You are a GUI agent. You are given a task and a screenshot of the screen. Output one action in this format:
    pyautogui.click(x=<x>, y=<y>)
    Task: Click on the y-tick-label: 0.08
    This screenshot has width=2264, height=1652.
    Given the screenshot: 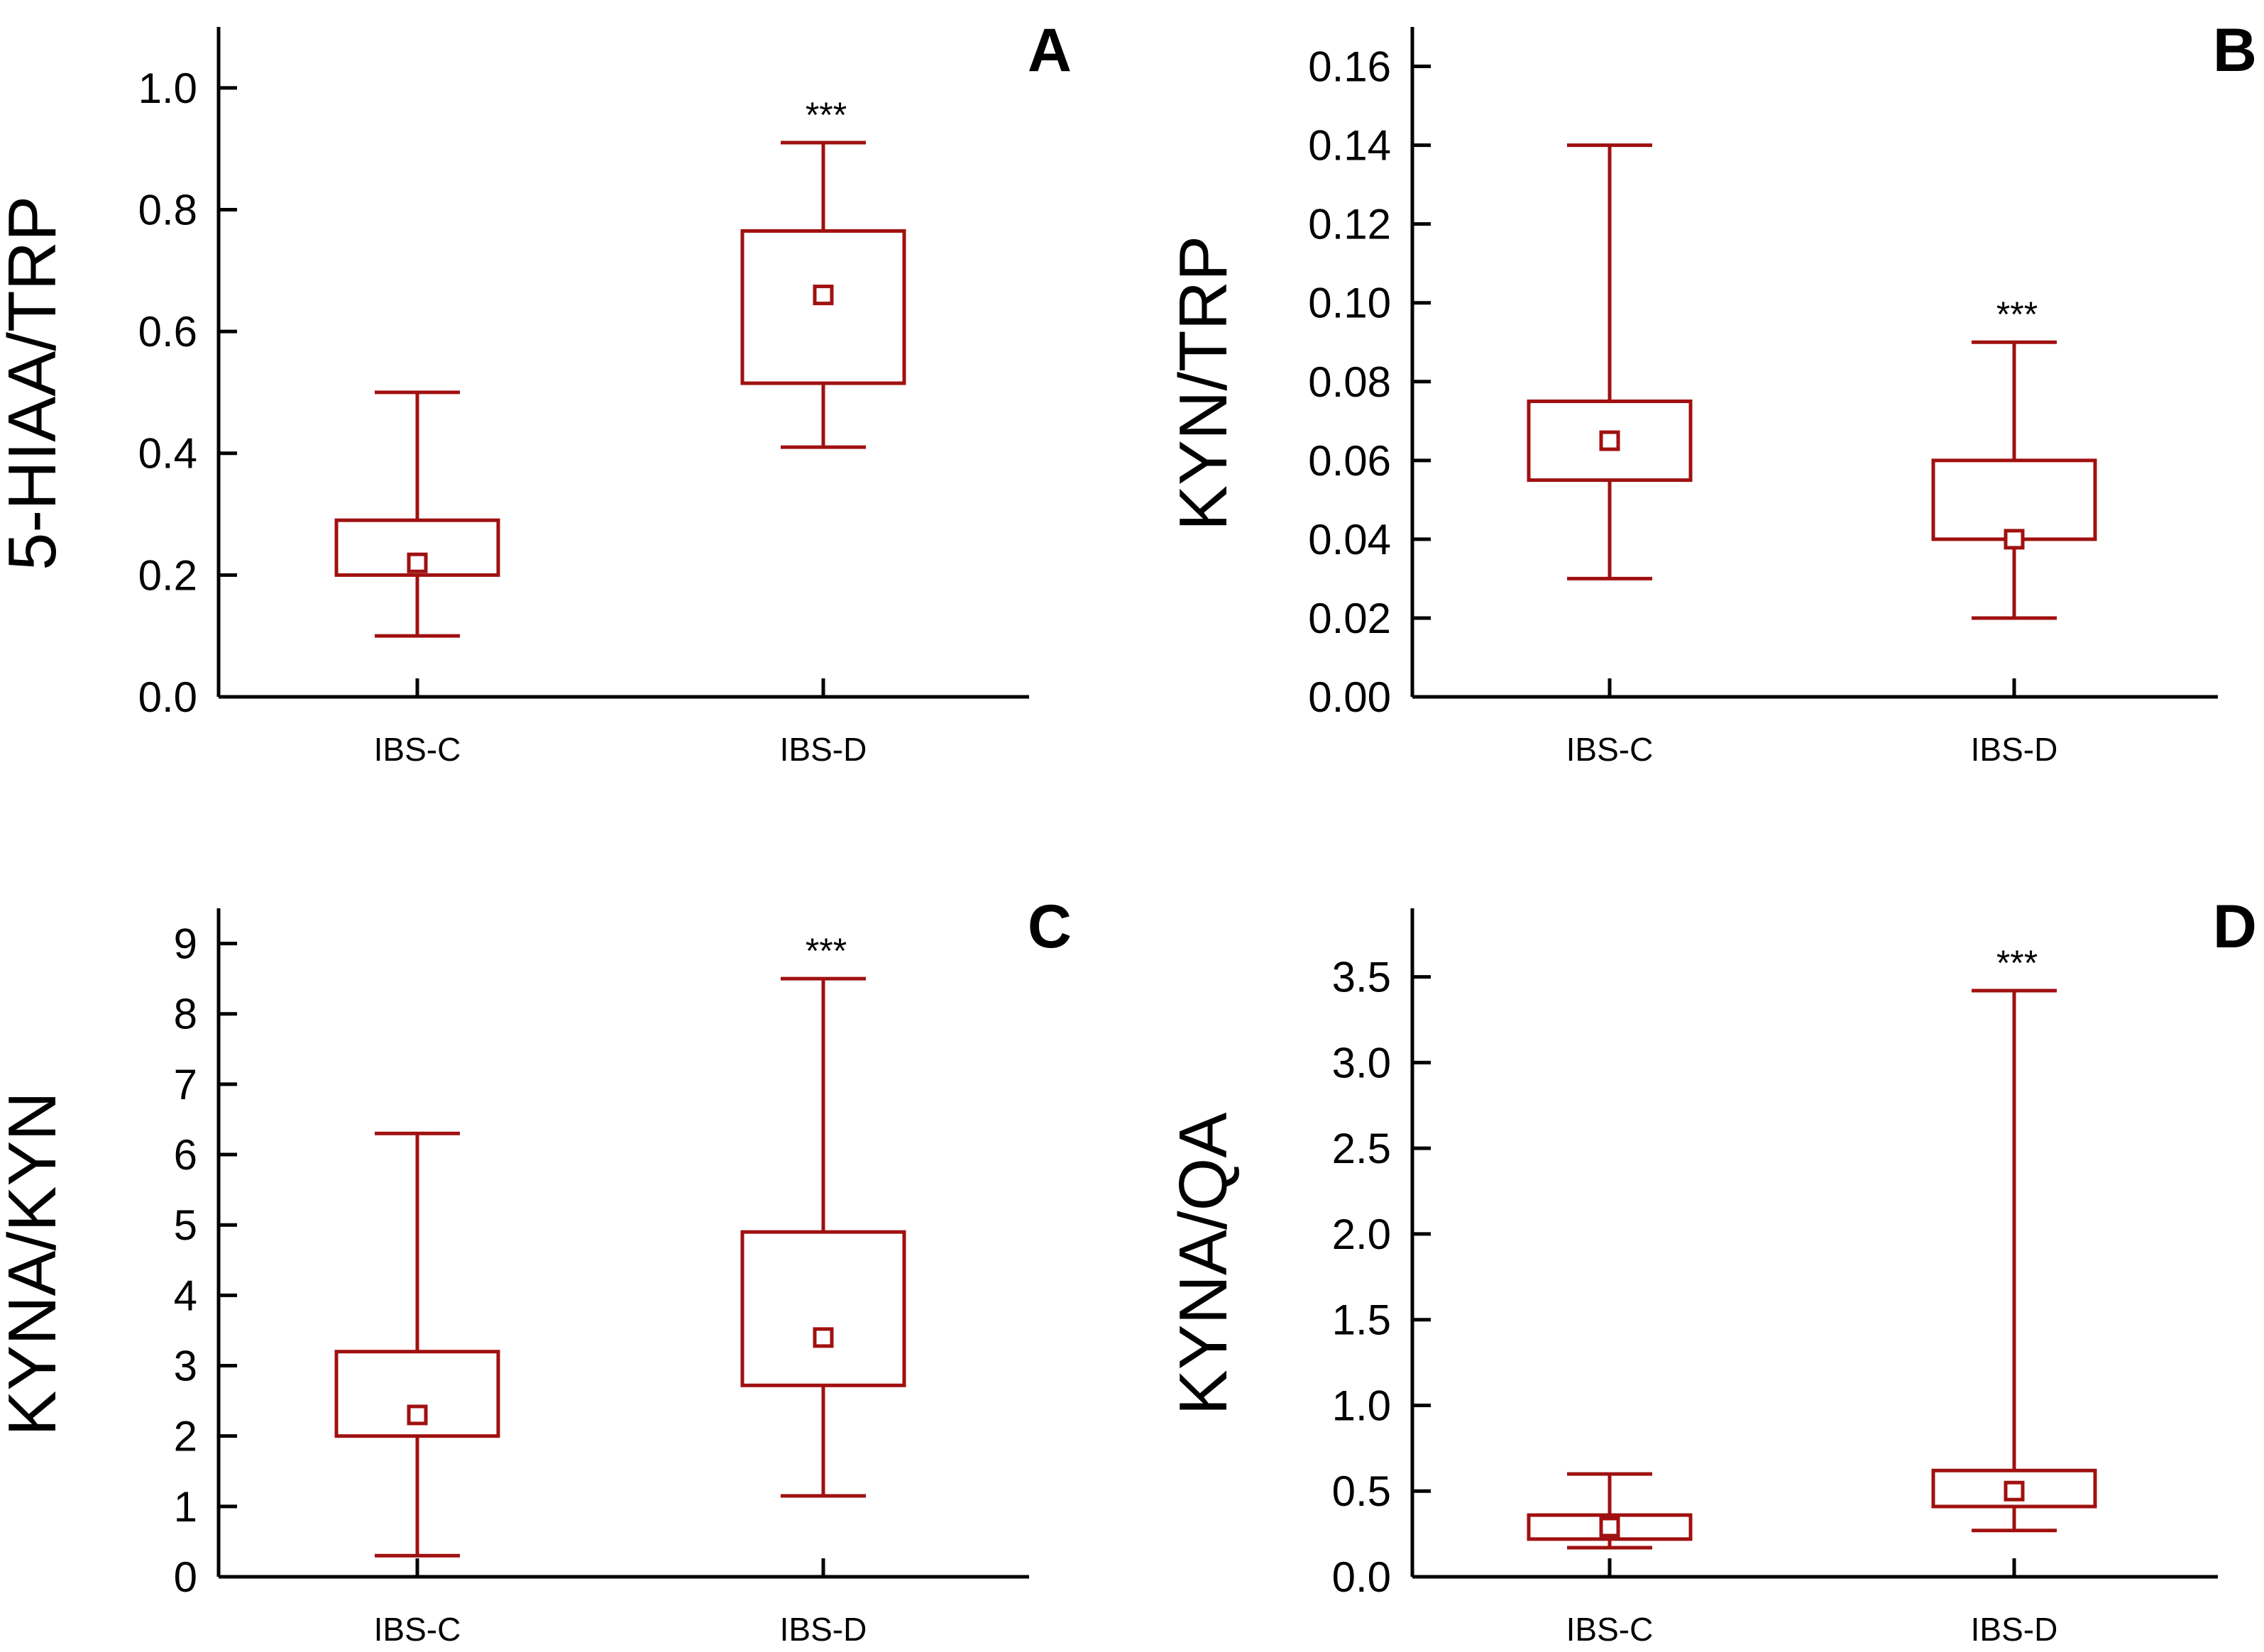 What is the action you would take?
    pyautogui.click(x=1349, y=382)
    